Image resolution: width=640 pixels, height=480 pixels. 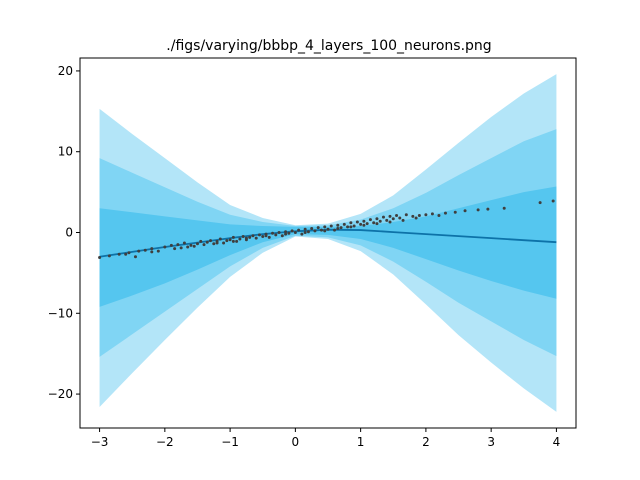 What do you see at coordinates (491, 442) in the screenshot?
I see `x-tick-label: 3` at bounding box center [491, 442].